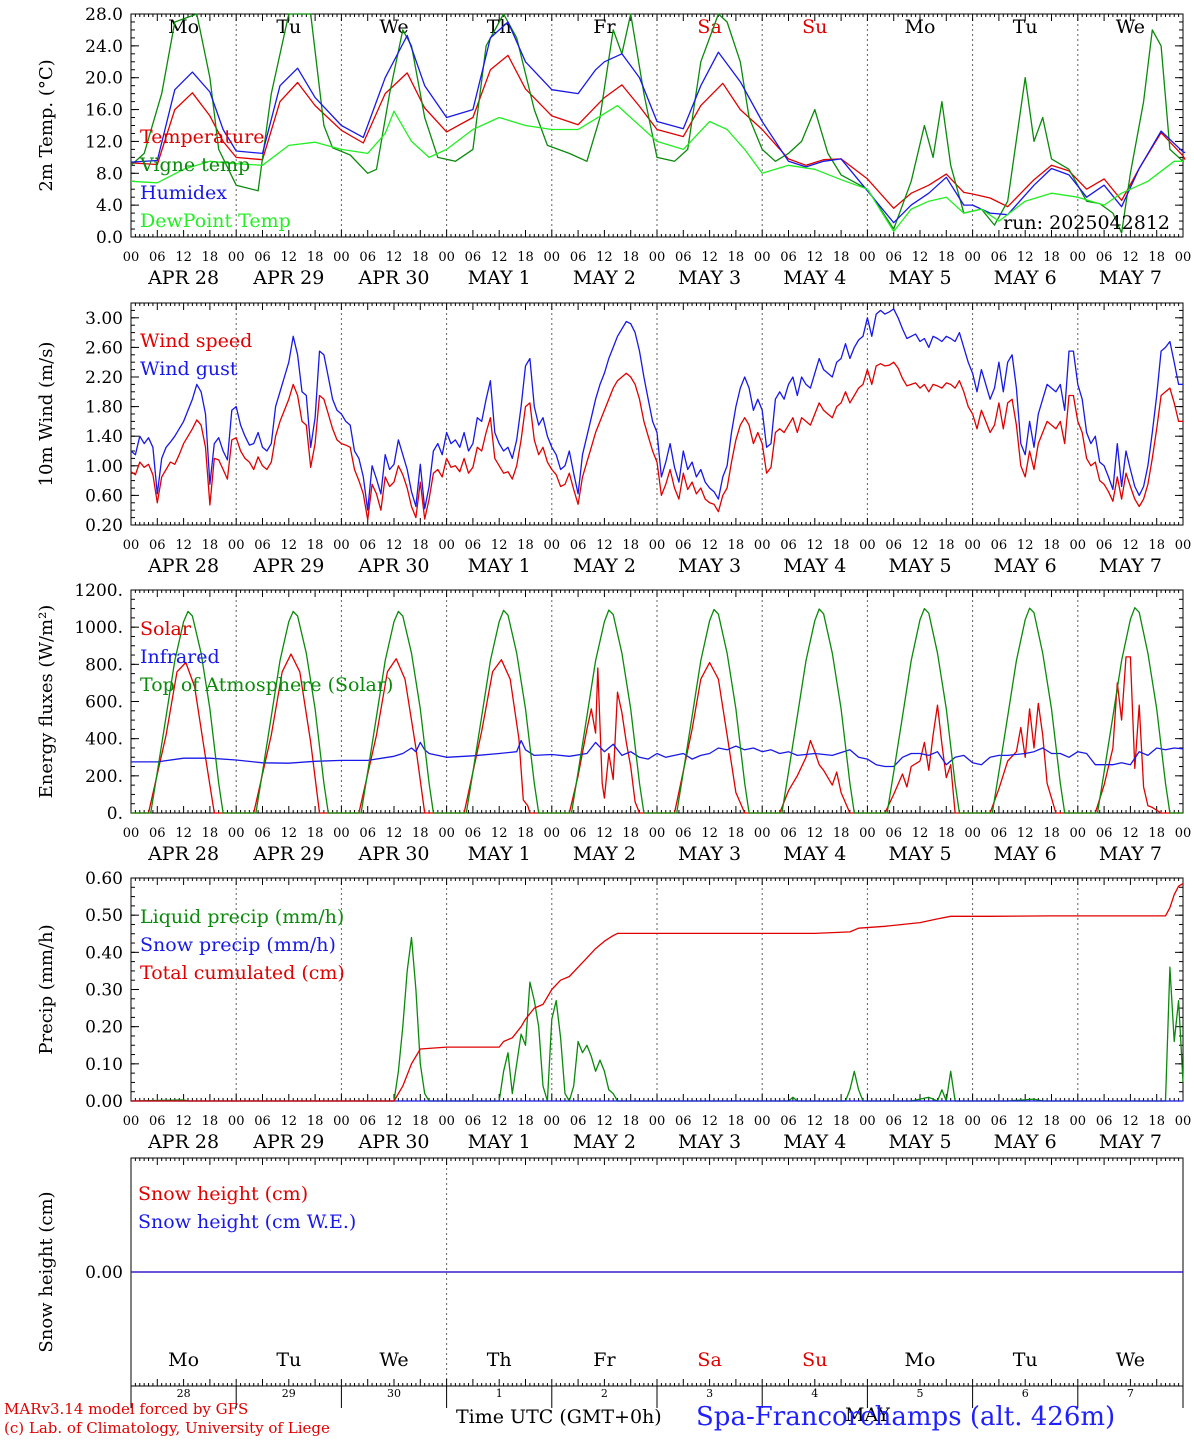  What do you see at coordinates (238, 945) in the screenshot?
I see `legend-entry: Snow precip (mm/h)` at bounding box center [238, 945].